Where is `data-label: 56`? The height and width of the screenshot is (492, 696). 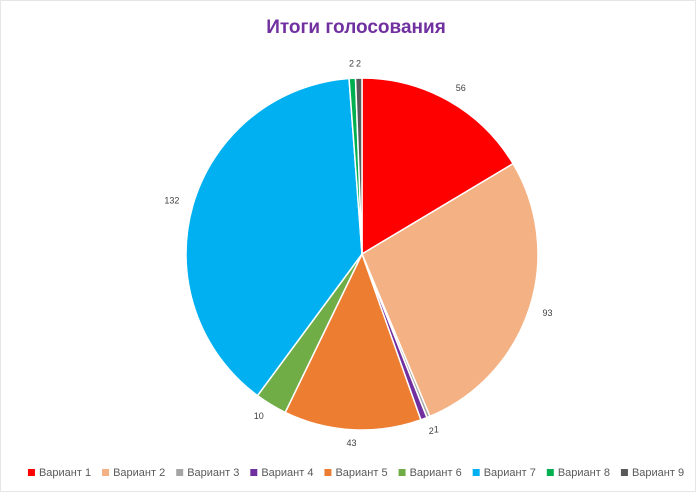
data-label: 56 is located at coordinates (461, 88).